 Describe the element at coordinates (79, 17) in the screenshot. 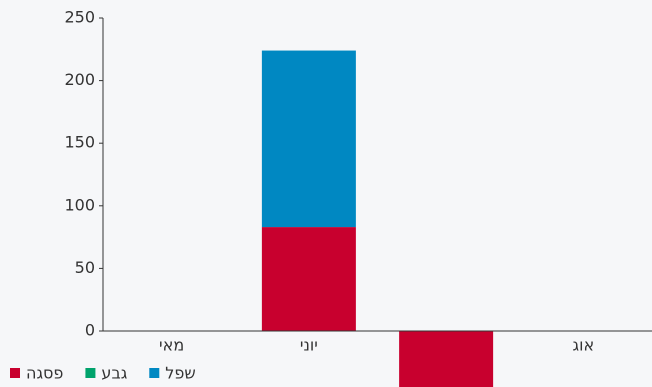

I see `y-tick-label: 250` at that location.